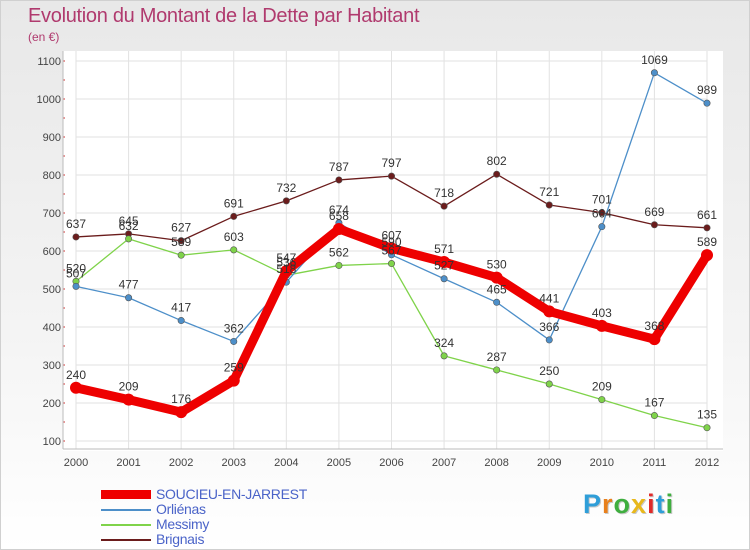 The height and width of the screenshot is (550, 750). I want to click on data-label: 368, so click(654, 326).